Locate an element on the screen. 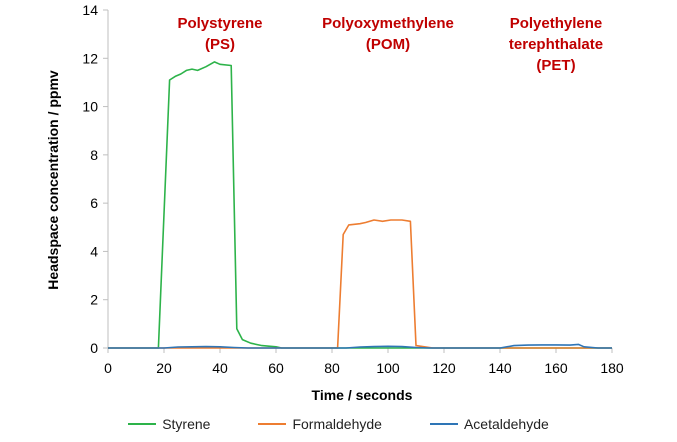 This screenshot has width=677, height=442. x-tick-label: 120 is located at coordinates (444, 368).